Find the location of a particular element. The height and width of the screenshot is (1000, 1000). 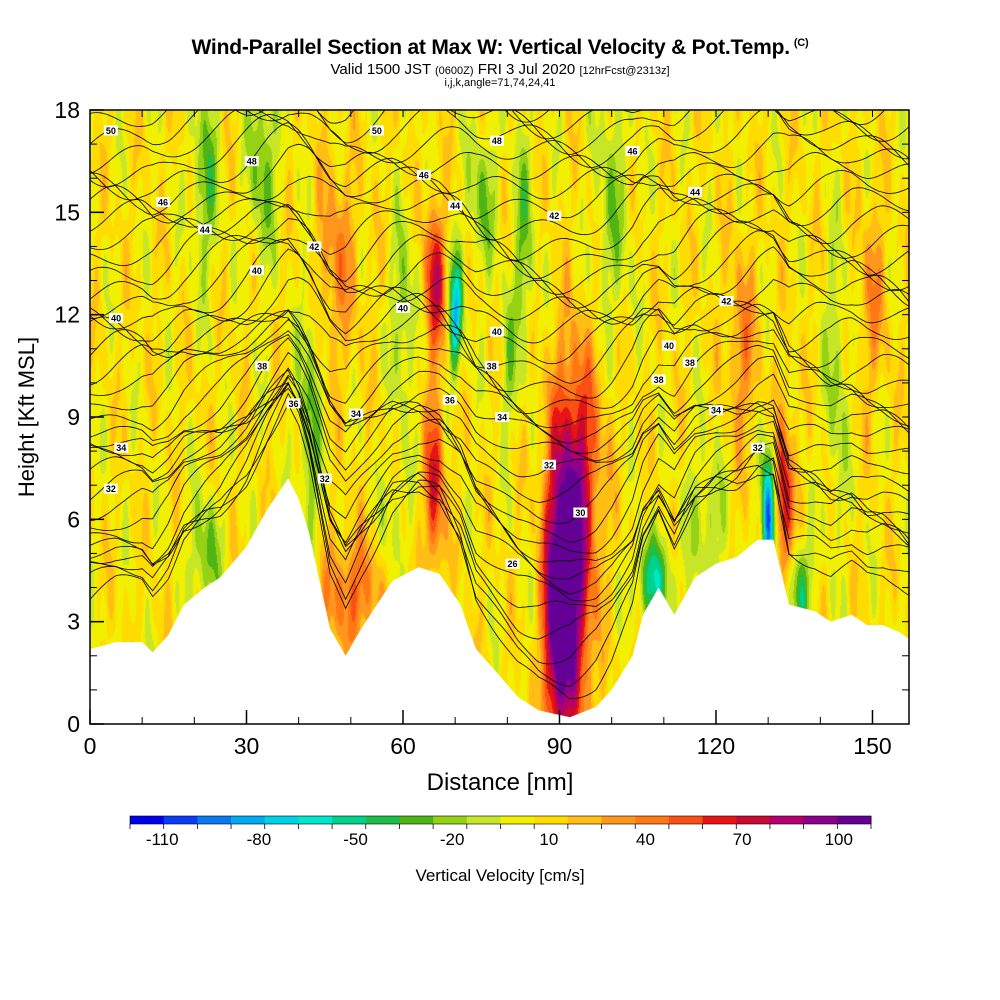

contour-label: 50 is located at coordinates (376, 130).